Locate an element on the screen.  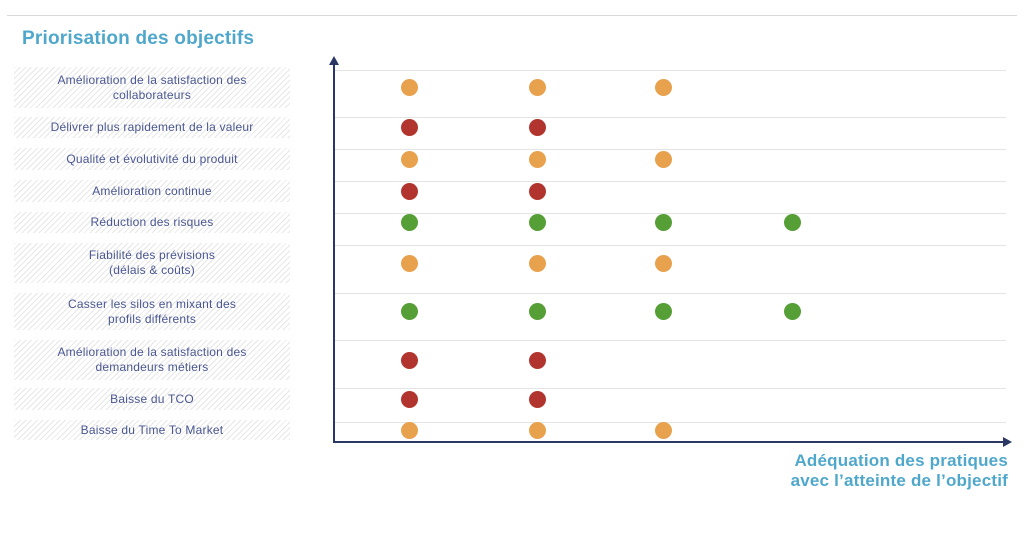
objective-label-line: Casser les silos en mixant des is located at coordinates (152, 303).